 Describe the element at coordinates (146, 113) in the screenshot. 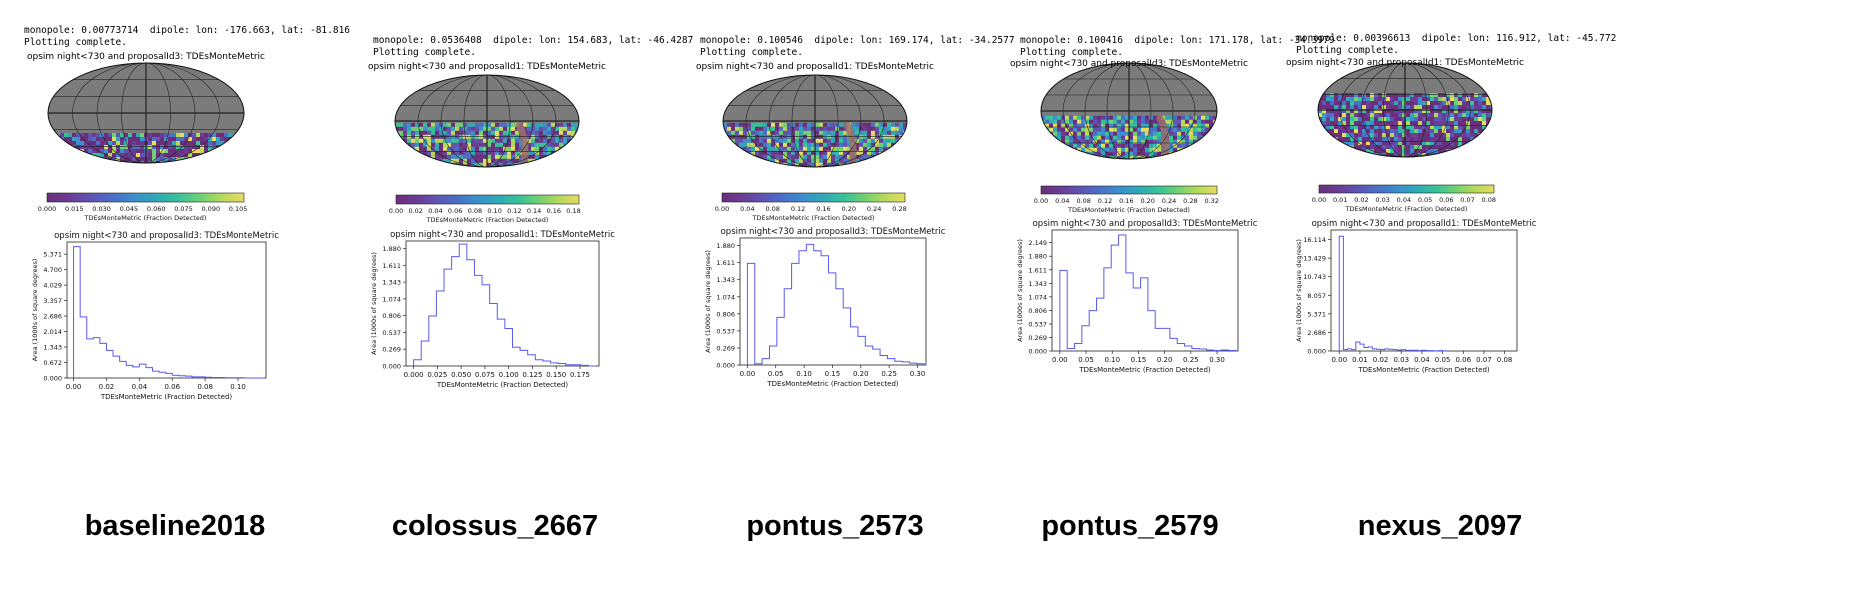

I see `skymap` at that location.